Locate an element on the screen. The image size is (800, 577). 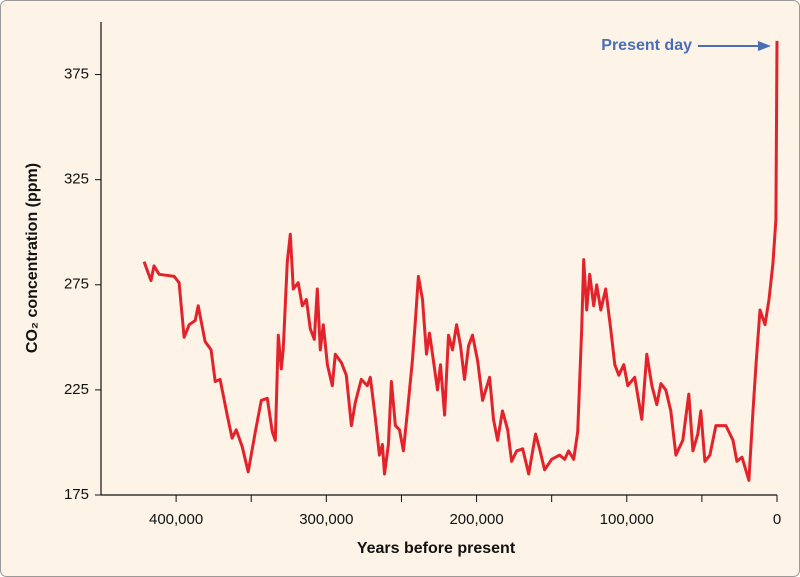
y-tick-label: 375 is located at coordinates (76, 74).